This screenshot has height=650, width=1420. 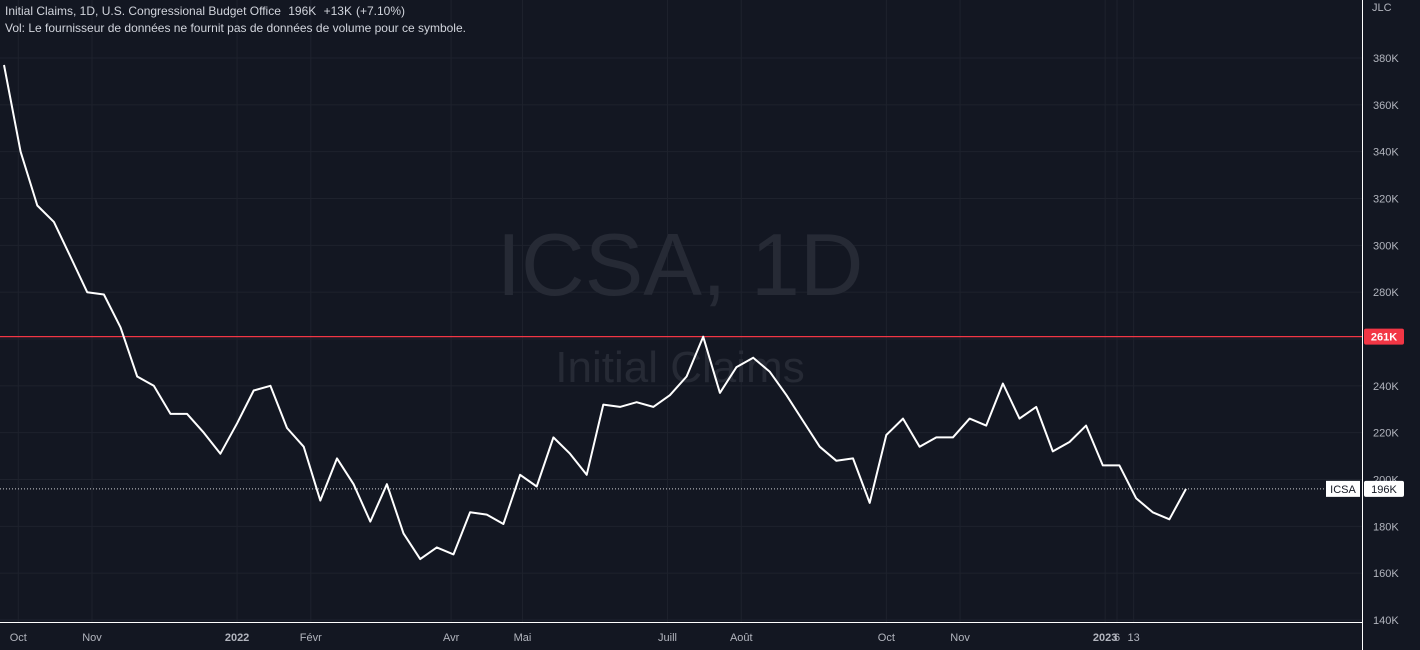 I want to click on y-tick-label: 160K, so click(x=1386, y=574).